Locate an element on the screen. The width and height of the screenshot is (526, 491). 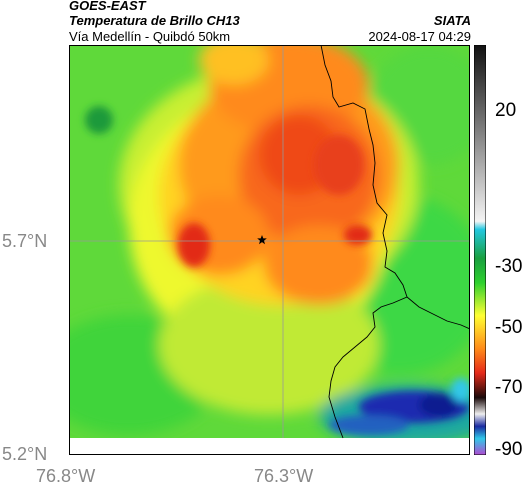
temperature-colorbar is located at coordinates (480, 250).